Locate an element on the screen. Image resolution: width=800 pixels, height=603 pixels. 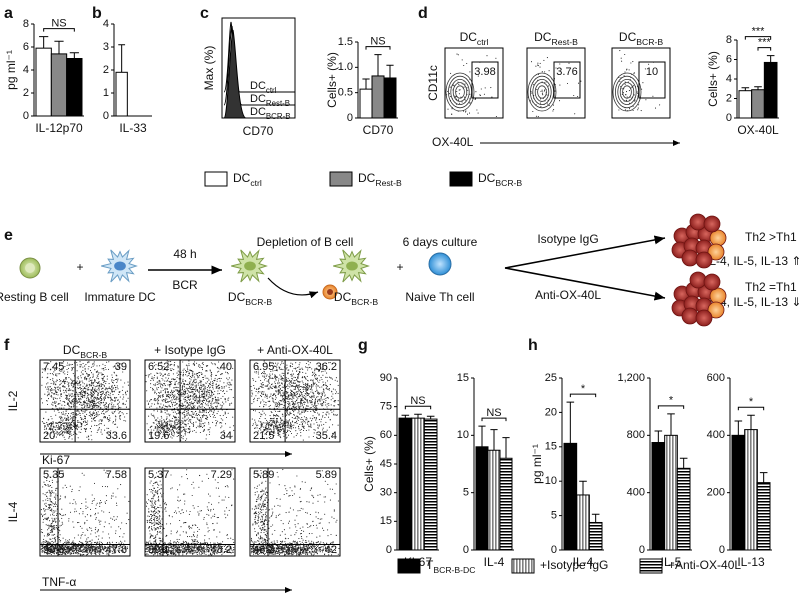
diagram-label: 48 h is located at coordinates (184, 254).